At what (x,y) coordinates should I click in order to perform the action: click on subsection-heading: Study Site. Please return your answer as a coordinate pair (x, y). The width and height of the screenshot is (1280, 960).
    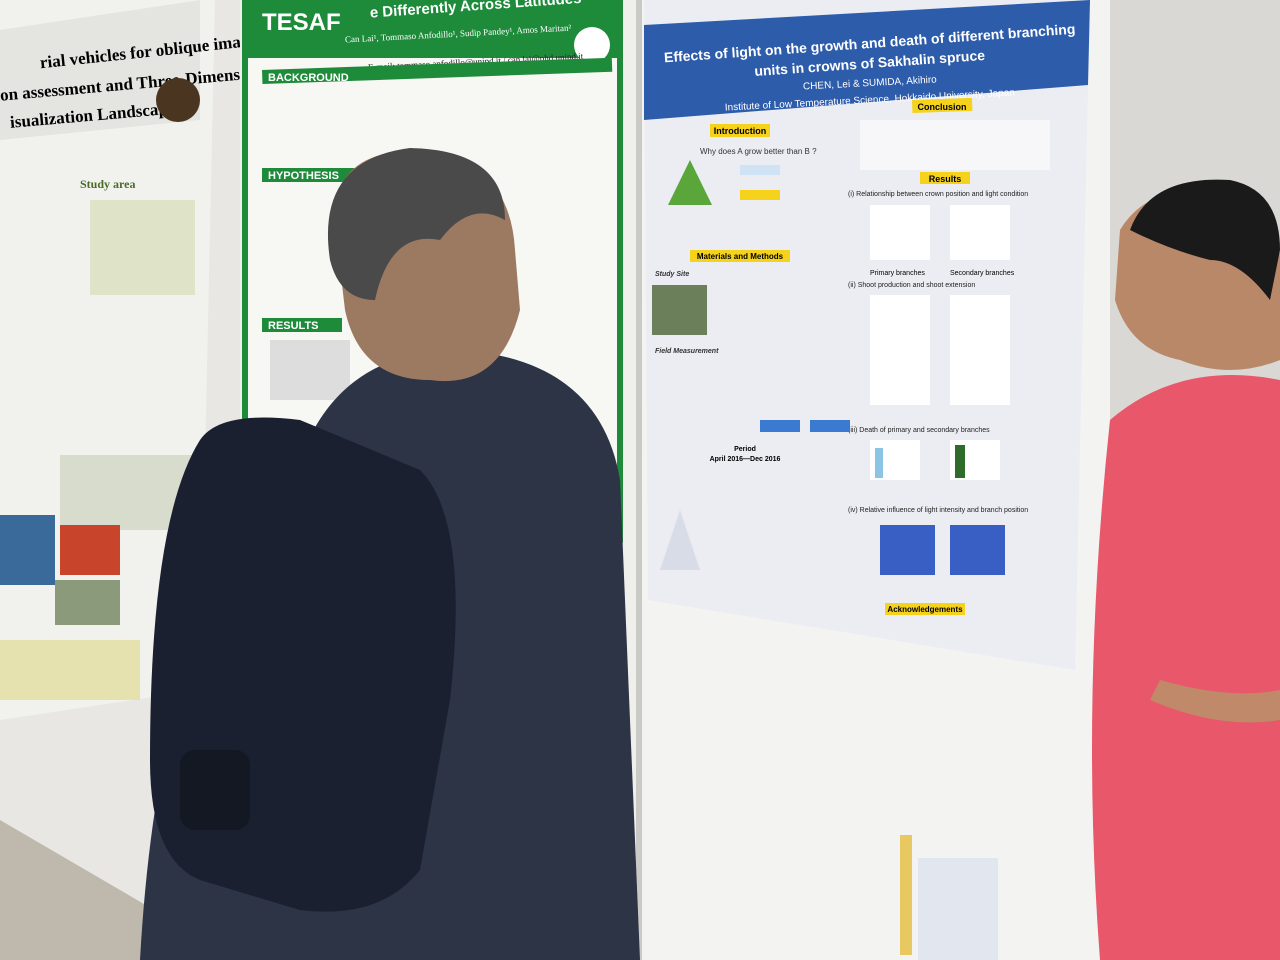
    Looking at the image, I should click on (672, 274).